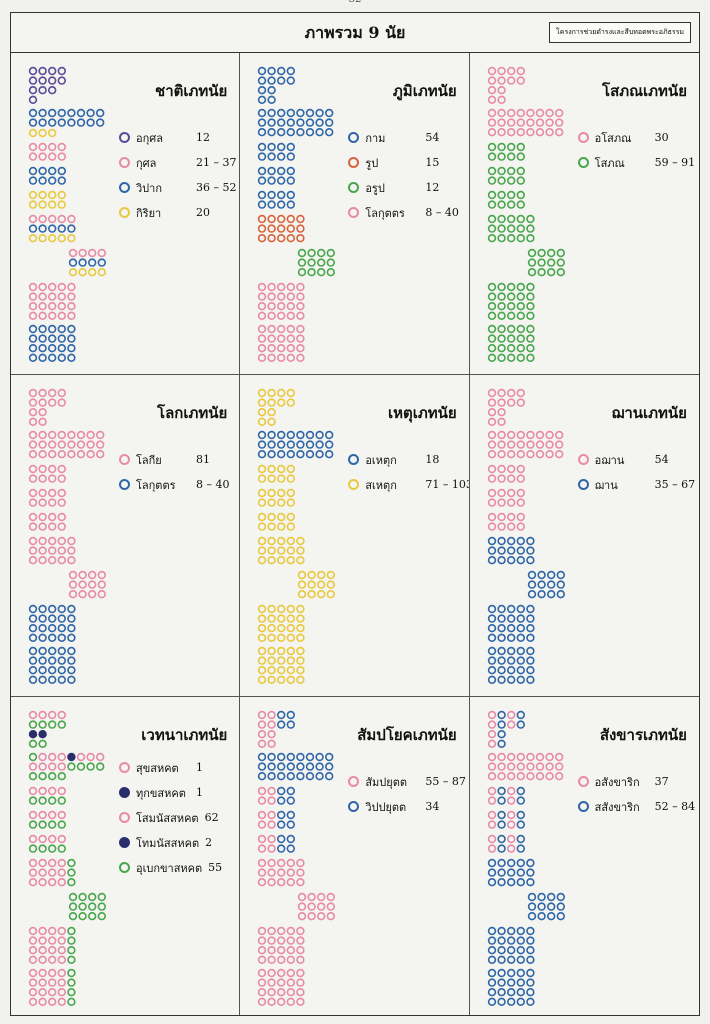 The width and height of the screenshot is (710, 1024). I want to click on legend-label: โสภณ, so click(609, 163).